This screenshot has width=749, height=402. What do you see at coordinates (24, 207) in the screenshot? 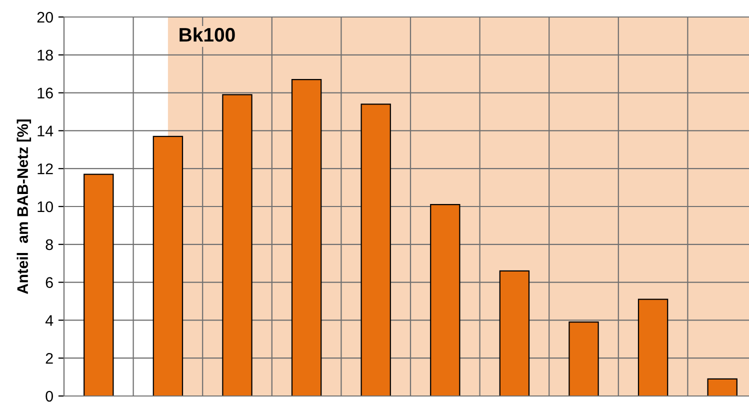
I see `y-axis-title: Anteil am BAB-Netz [%]` at bounding box center [24, 207].